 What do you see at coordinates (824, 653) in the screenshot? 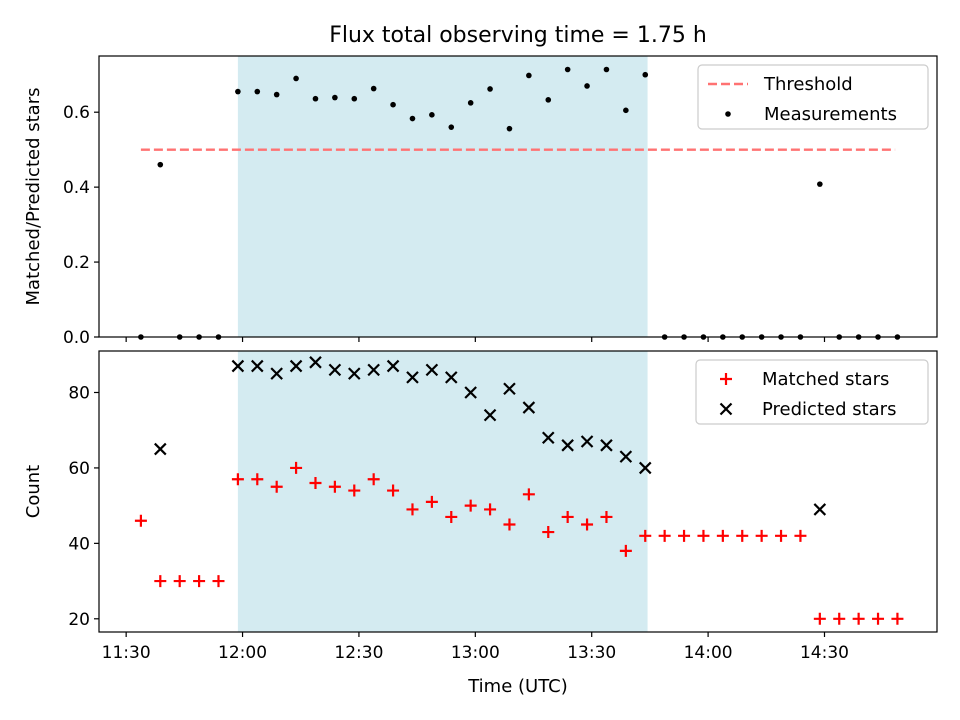
I see `x-tick-label: 14:30` at bounding box center [824, 653].